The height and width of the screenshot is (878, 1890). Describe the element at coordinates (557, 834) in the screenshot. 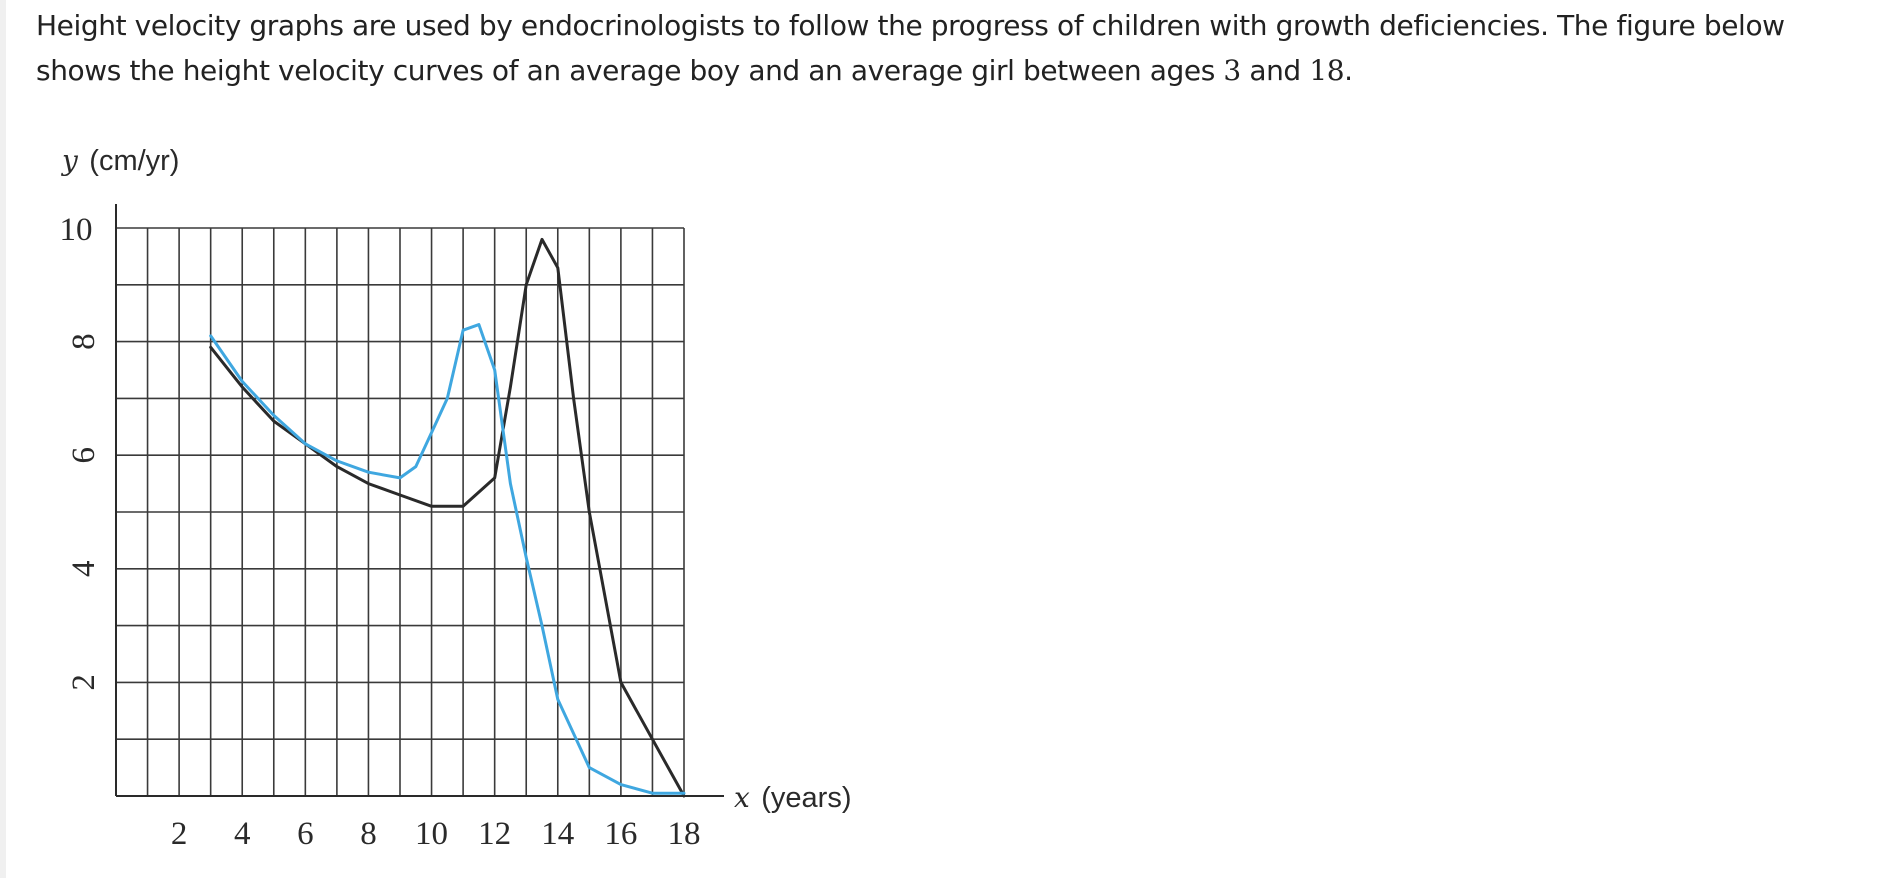

I see `x-tick-label: 14` at that location.